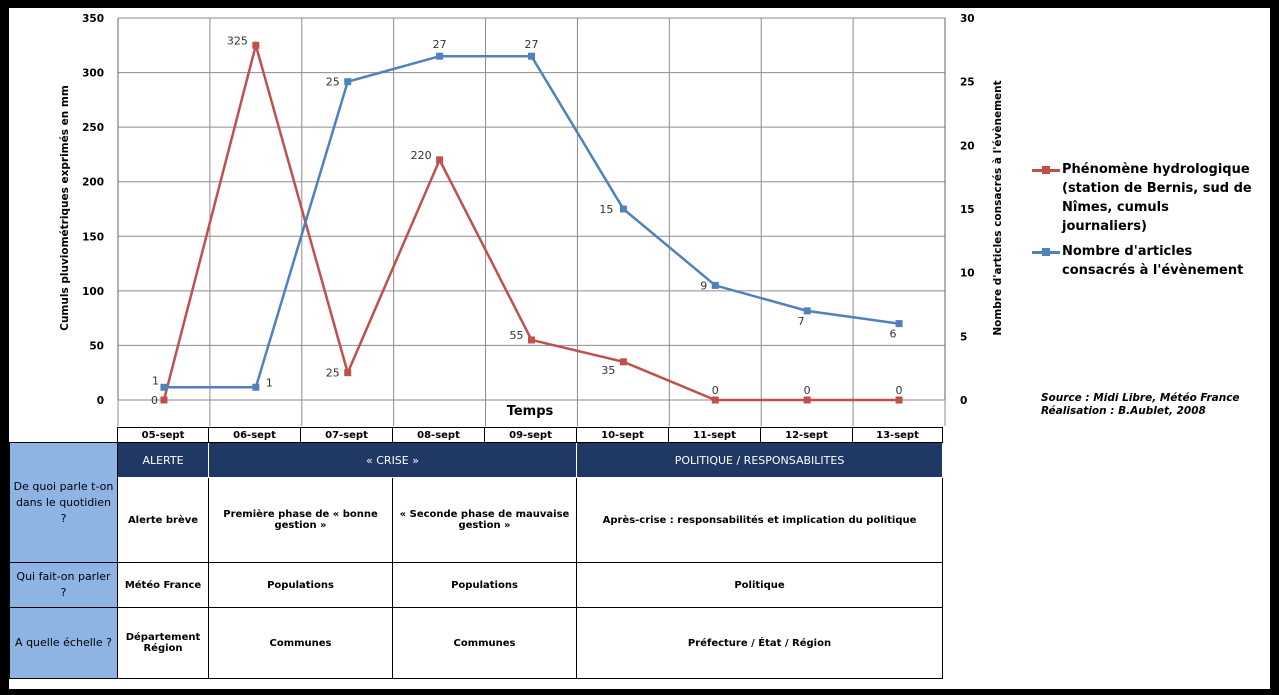  What do you see at coordinates (163, 520) in the screenshot?
I see `table-cell: Alerte brève` at bounding box center [163, 520].